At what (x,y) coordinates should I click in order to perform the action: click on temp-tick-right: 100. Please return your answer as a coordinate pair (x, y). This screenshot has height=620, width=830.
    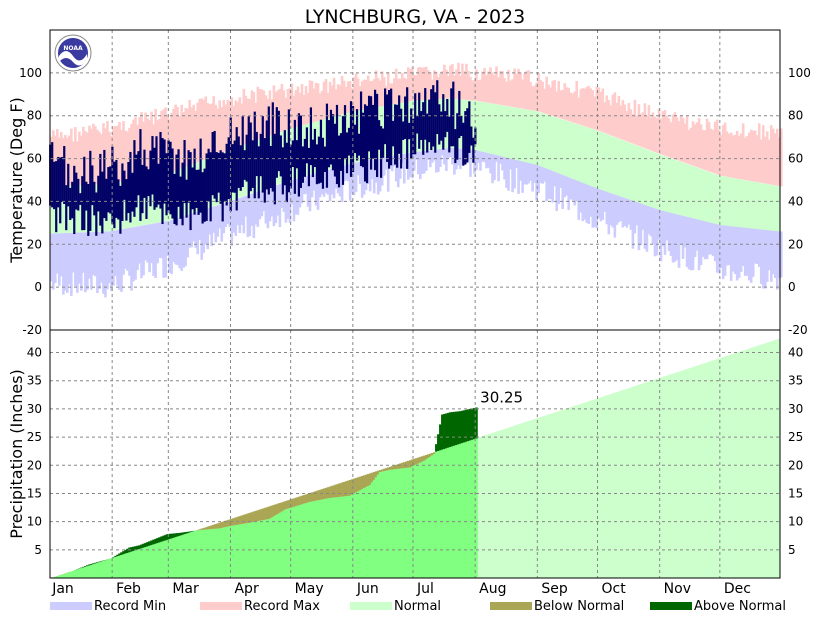
    Looking at the image, I should click on (799, 73).